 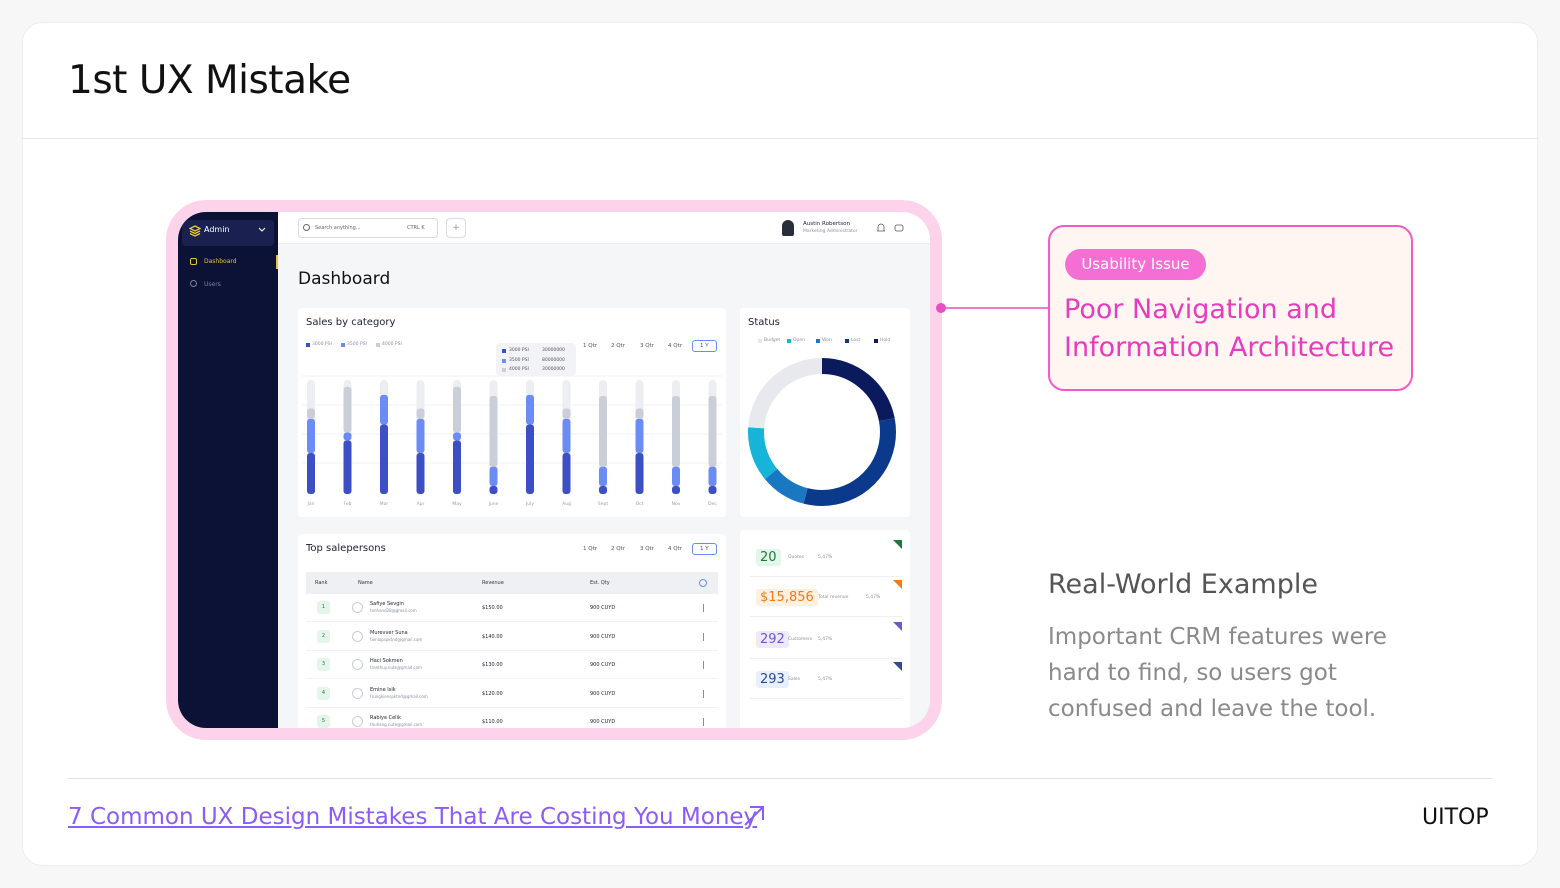 I want to click on brand: Admin, so click(x=217, y=229).